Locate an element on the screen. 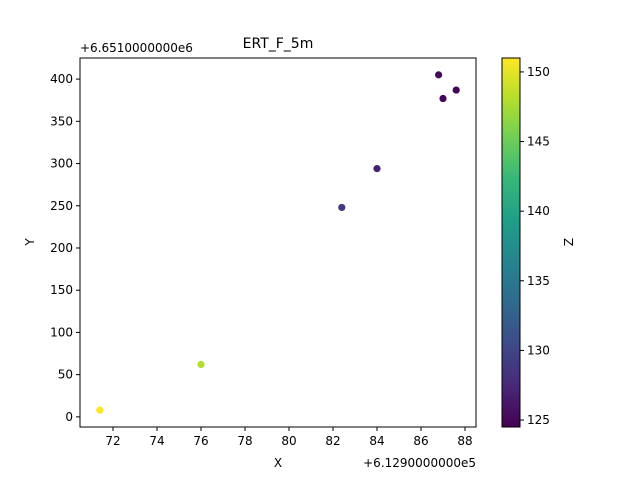  colorbar-tick-label: 150 is located at coordinates (538, 72).